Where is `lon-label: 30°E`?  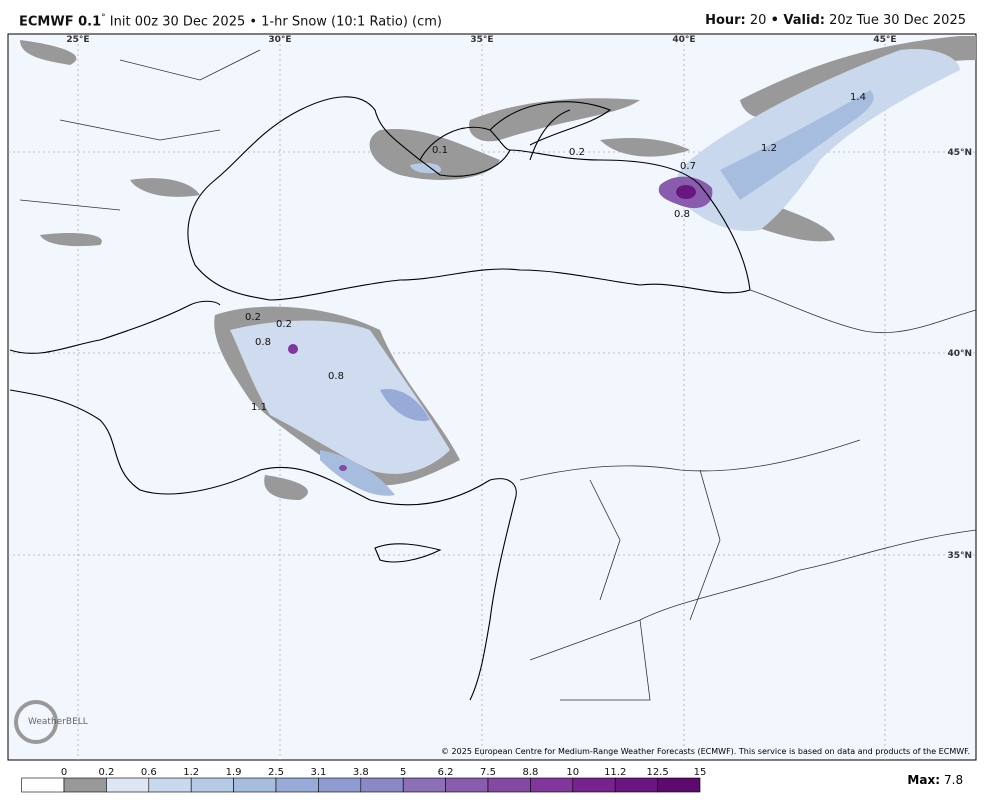 lon-label: 30°E is located at coordinates (279, 40).